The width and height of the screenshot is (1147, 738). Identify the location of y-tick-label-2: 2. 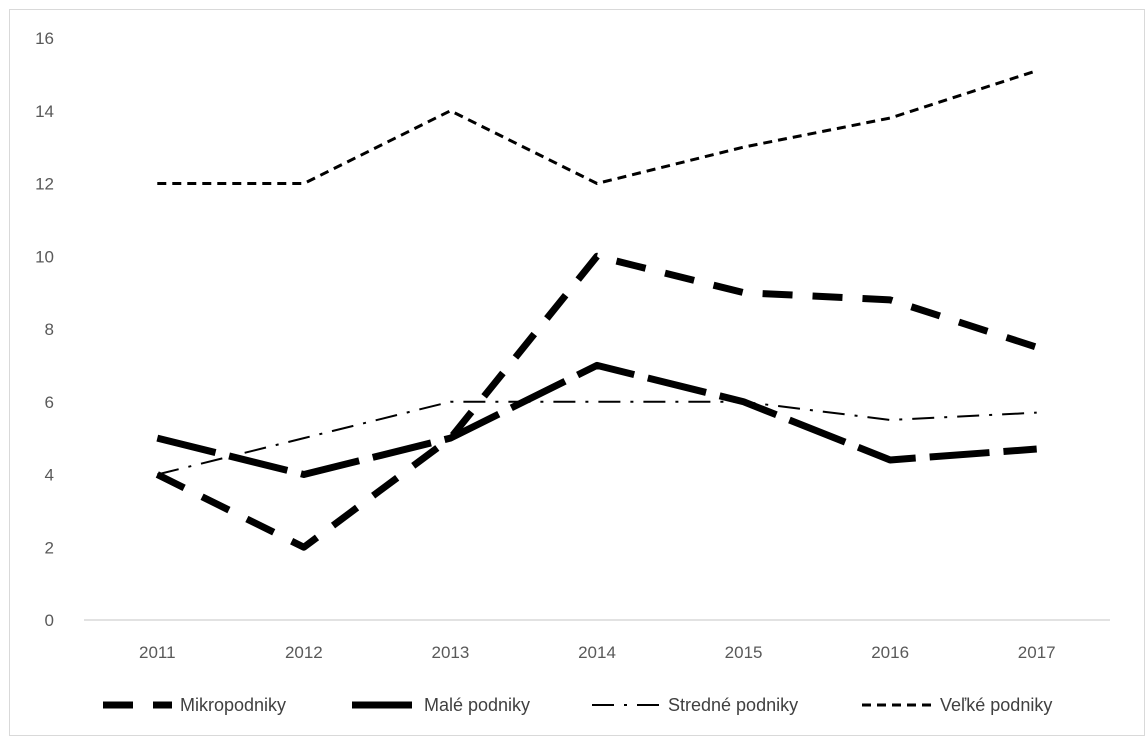
(49, 547).